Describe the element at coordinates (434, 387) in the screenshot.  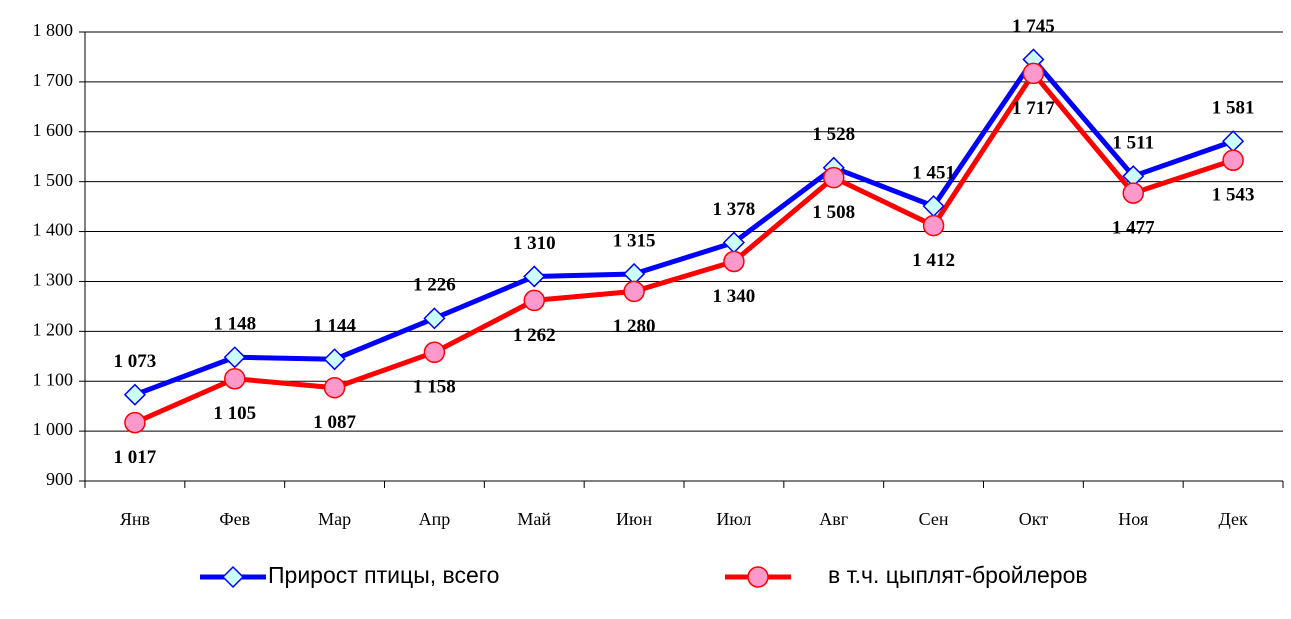
I see `data-label: 1 158` at that location.